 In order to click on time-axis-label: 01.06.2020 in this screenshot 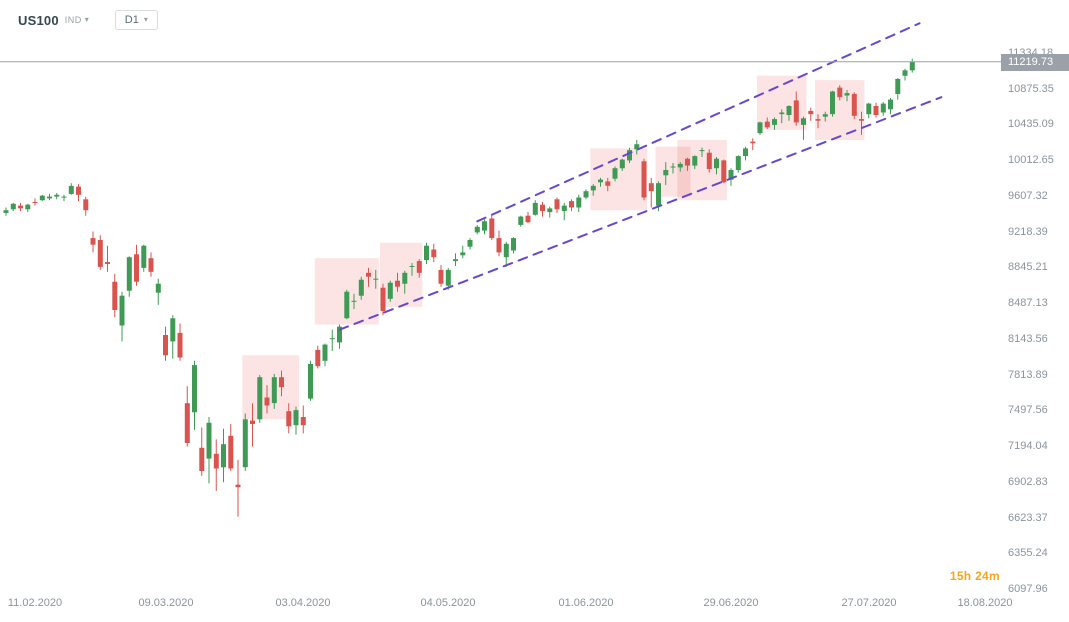, I will do `click(586, 603)`.